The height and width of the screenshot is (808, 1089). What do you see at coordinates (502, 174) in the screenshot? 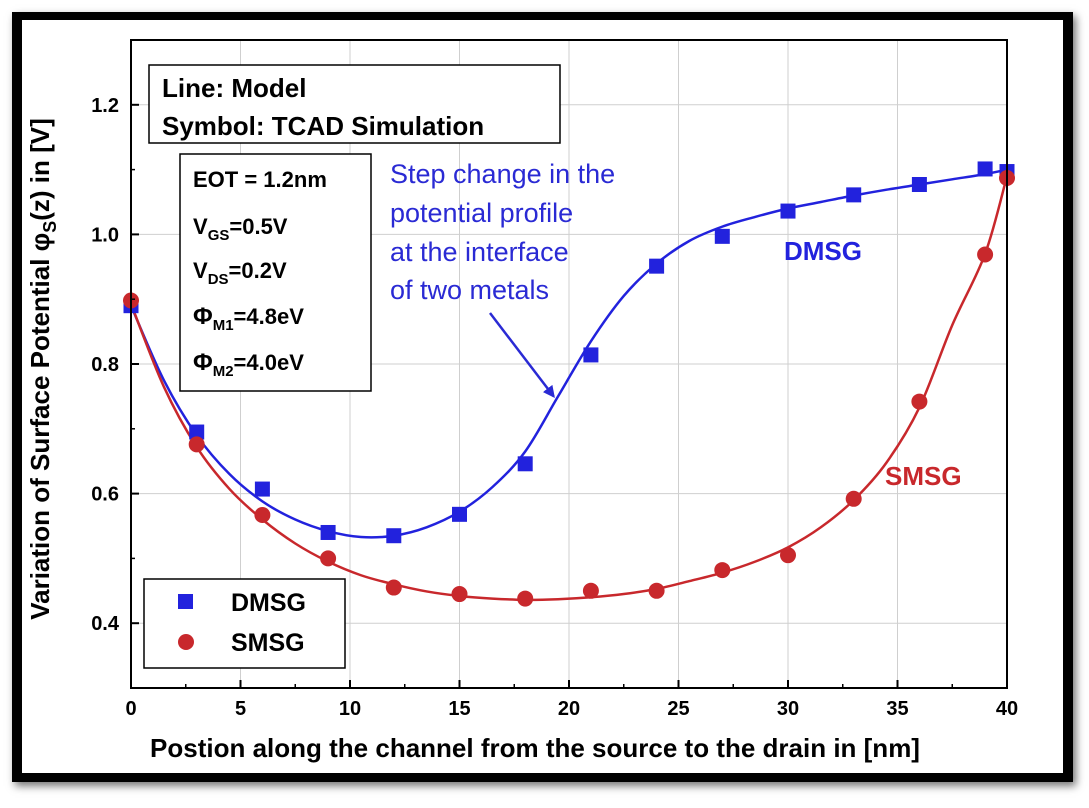
I see `annotation-line-1: Step change in the` at bounding box center [502, 174].